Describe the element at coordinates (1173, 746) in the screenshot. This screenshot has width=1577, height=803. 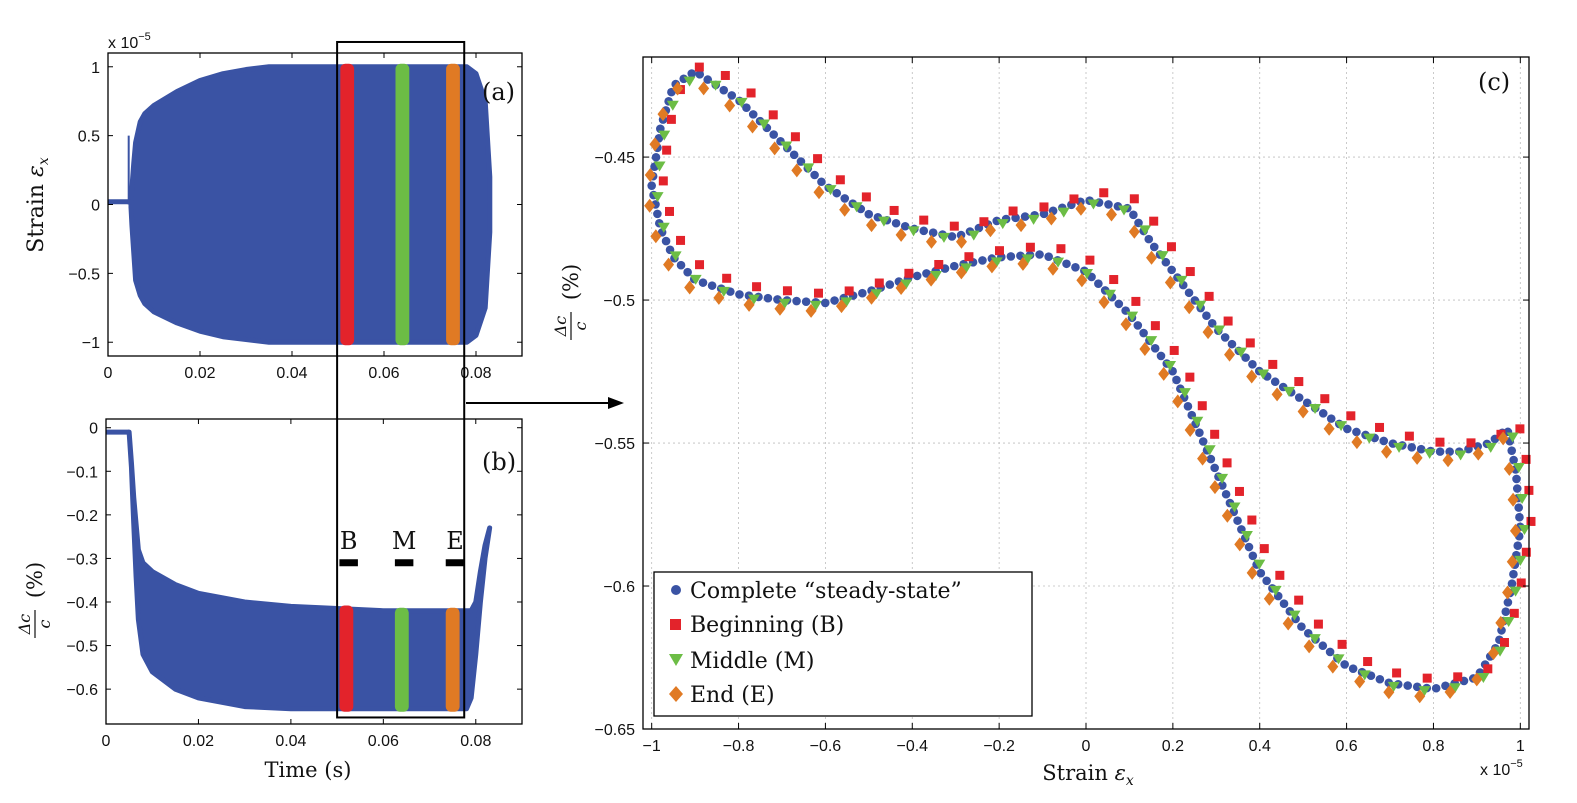
I see `panel-c-xtick-label: 0.2` at that location.